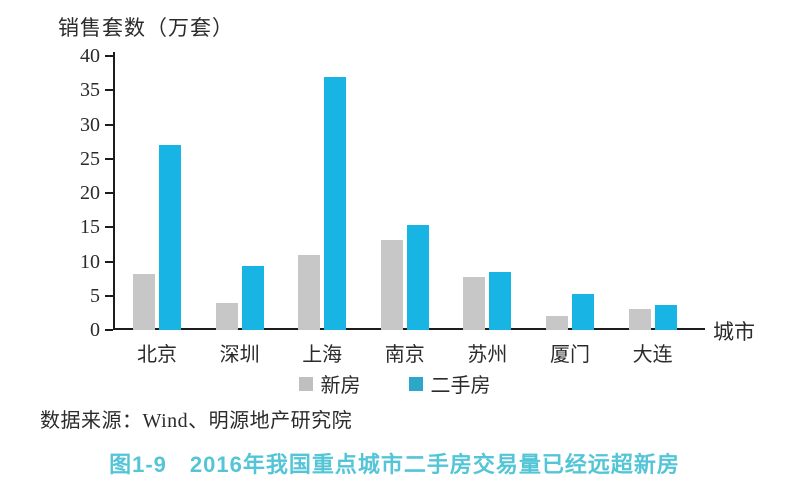  What do you see at coordinates (487, 355) in the screenshot?
I see `x-axis-category-label-苏州: 苏州` at bounding box center [487, 355].